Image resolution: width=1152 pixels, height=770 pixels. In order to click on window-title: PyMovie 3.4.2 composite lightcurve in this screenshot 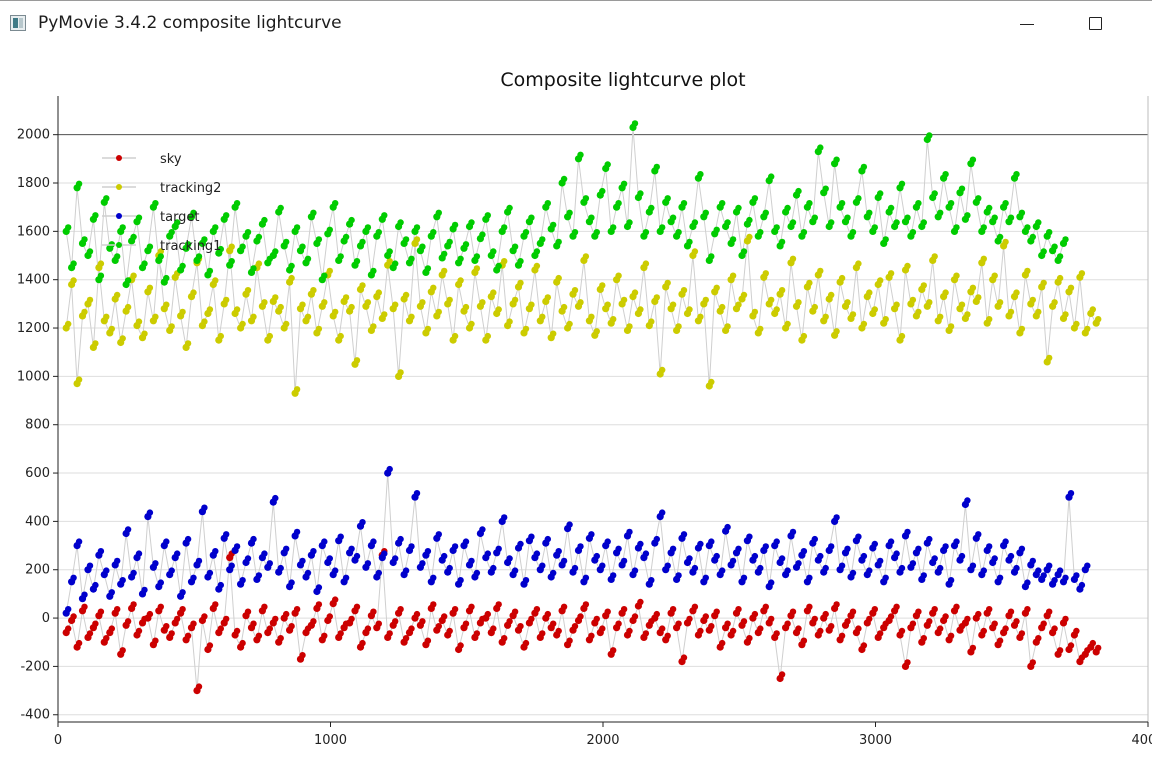, I will do `click(190, 23)`.